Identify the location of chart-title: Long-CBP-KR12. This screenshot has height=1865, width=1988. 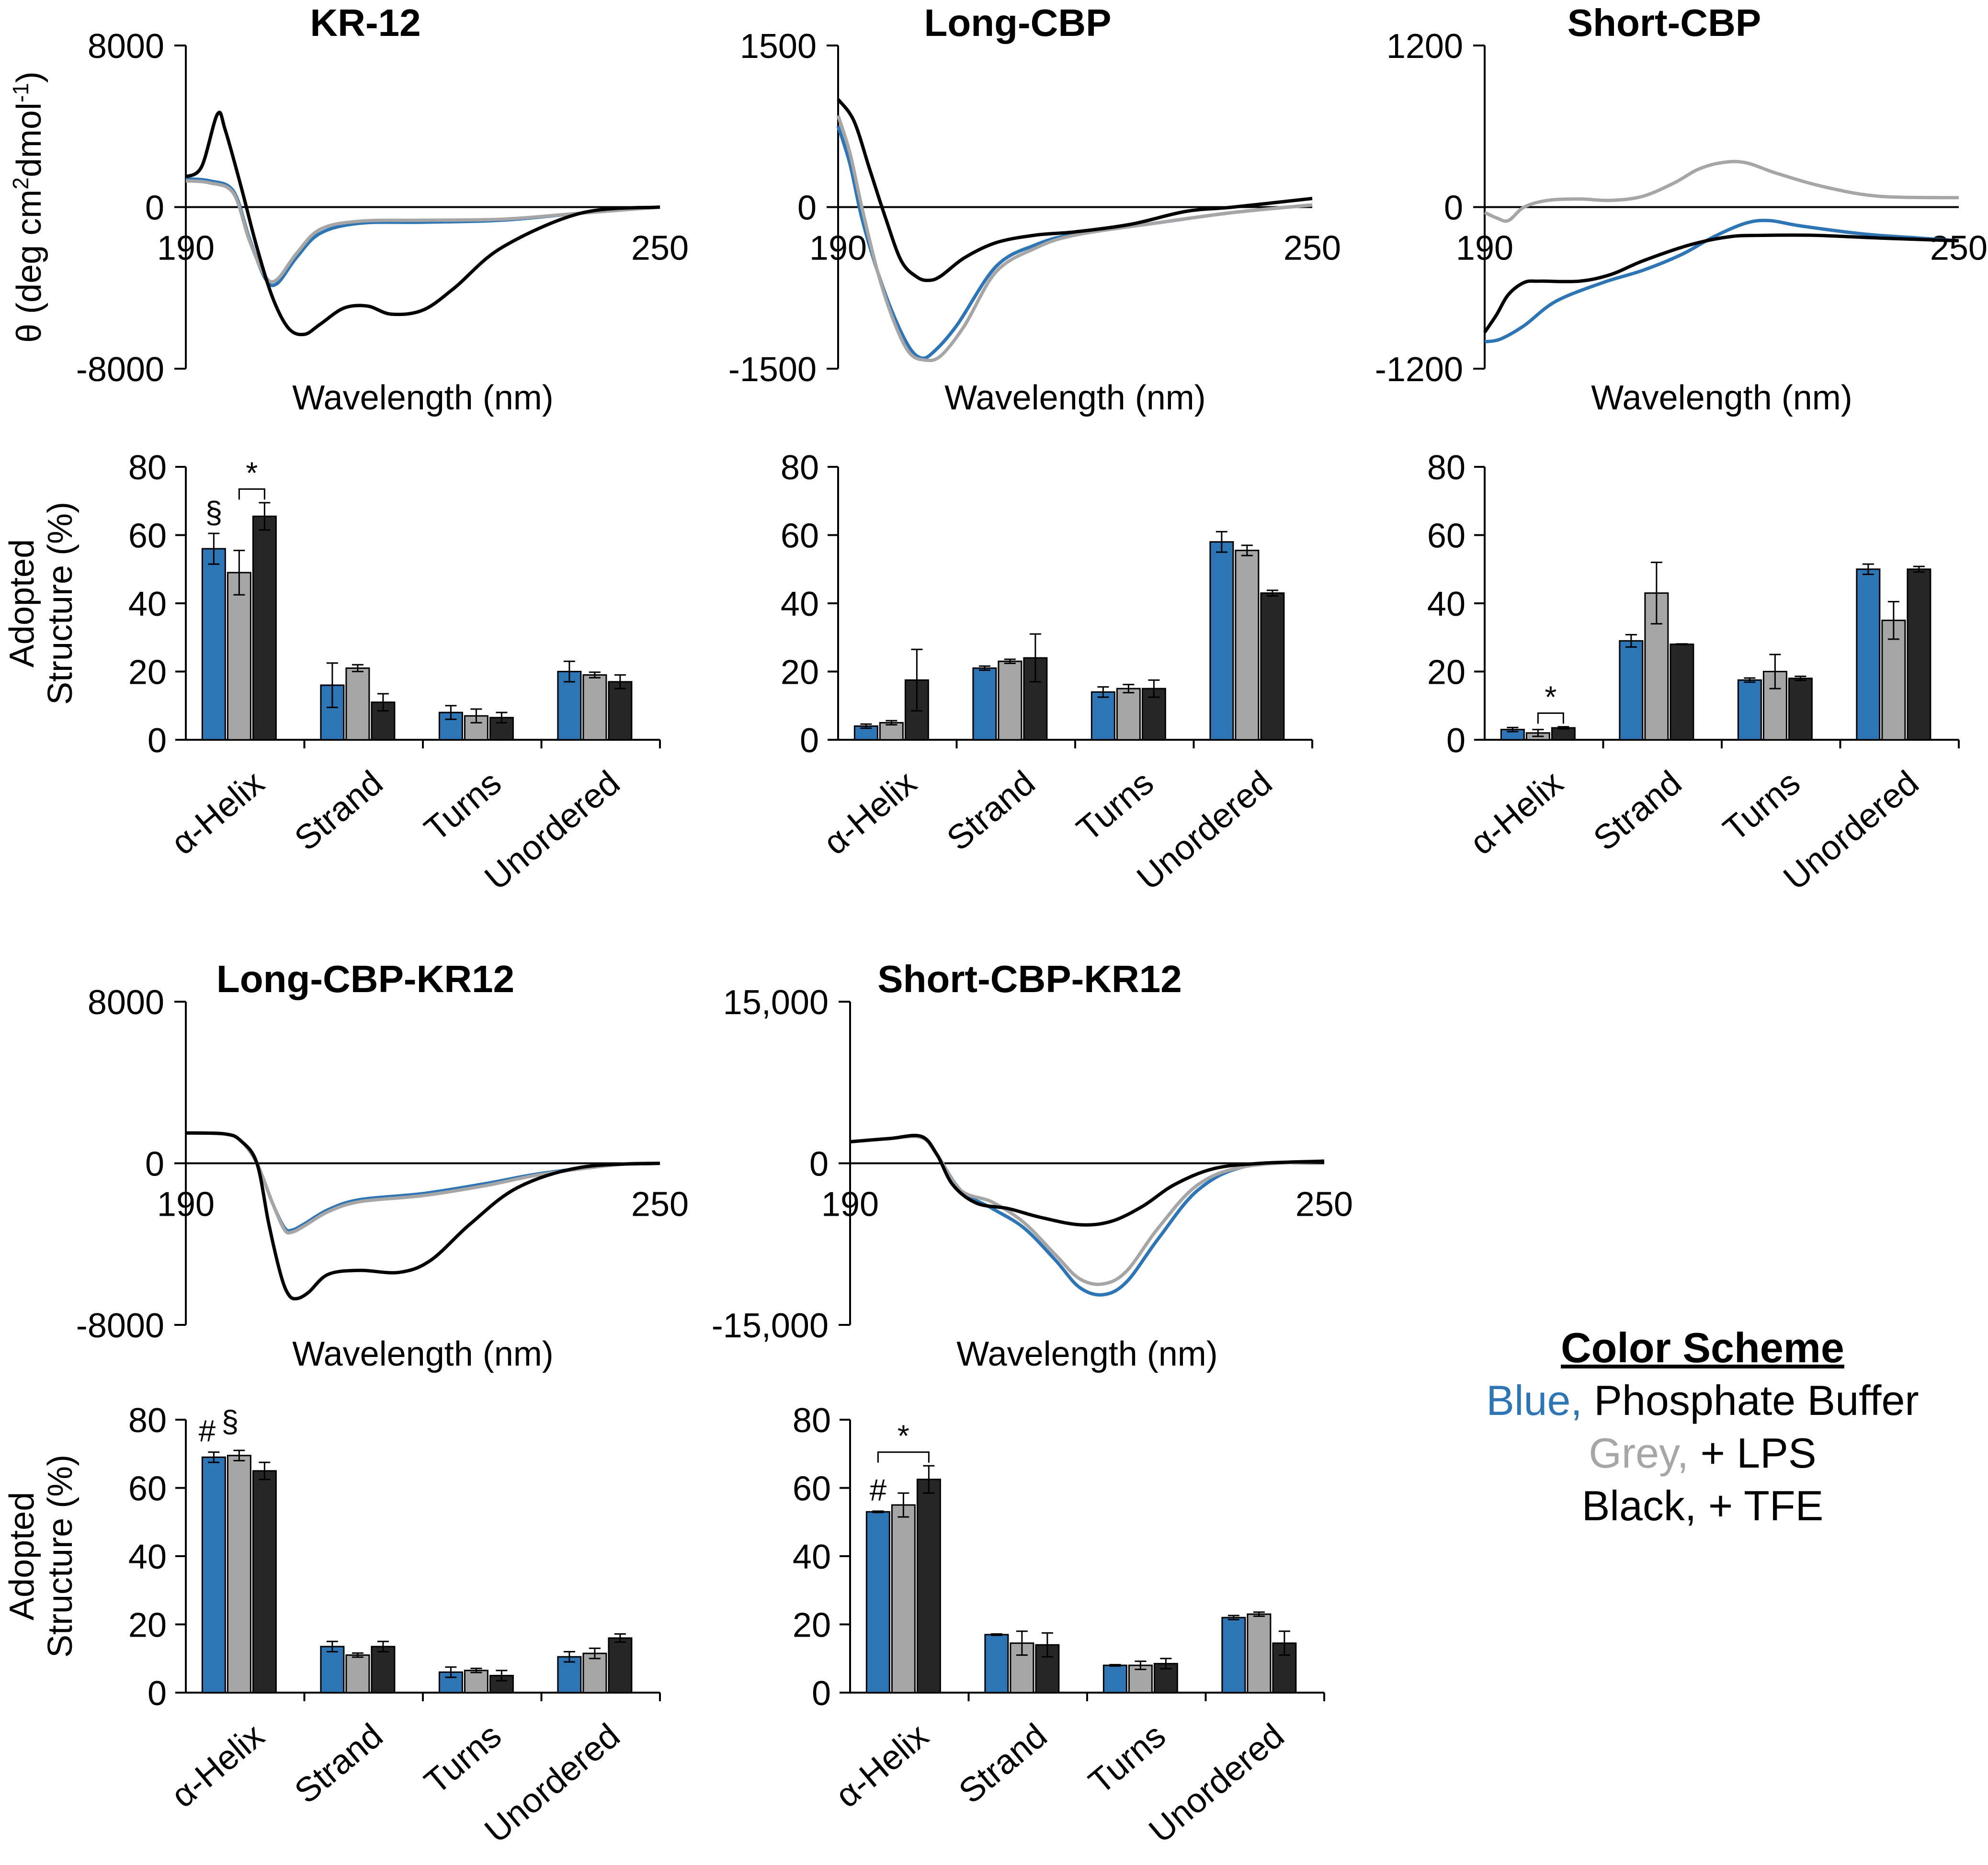
(365, 979).